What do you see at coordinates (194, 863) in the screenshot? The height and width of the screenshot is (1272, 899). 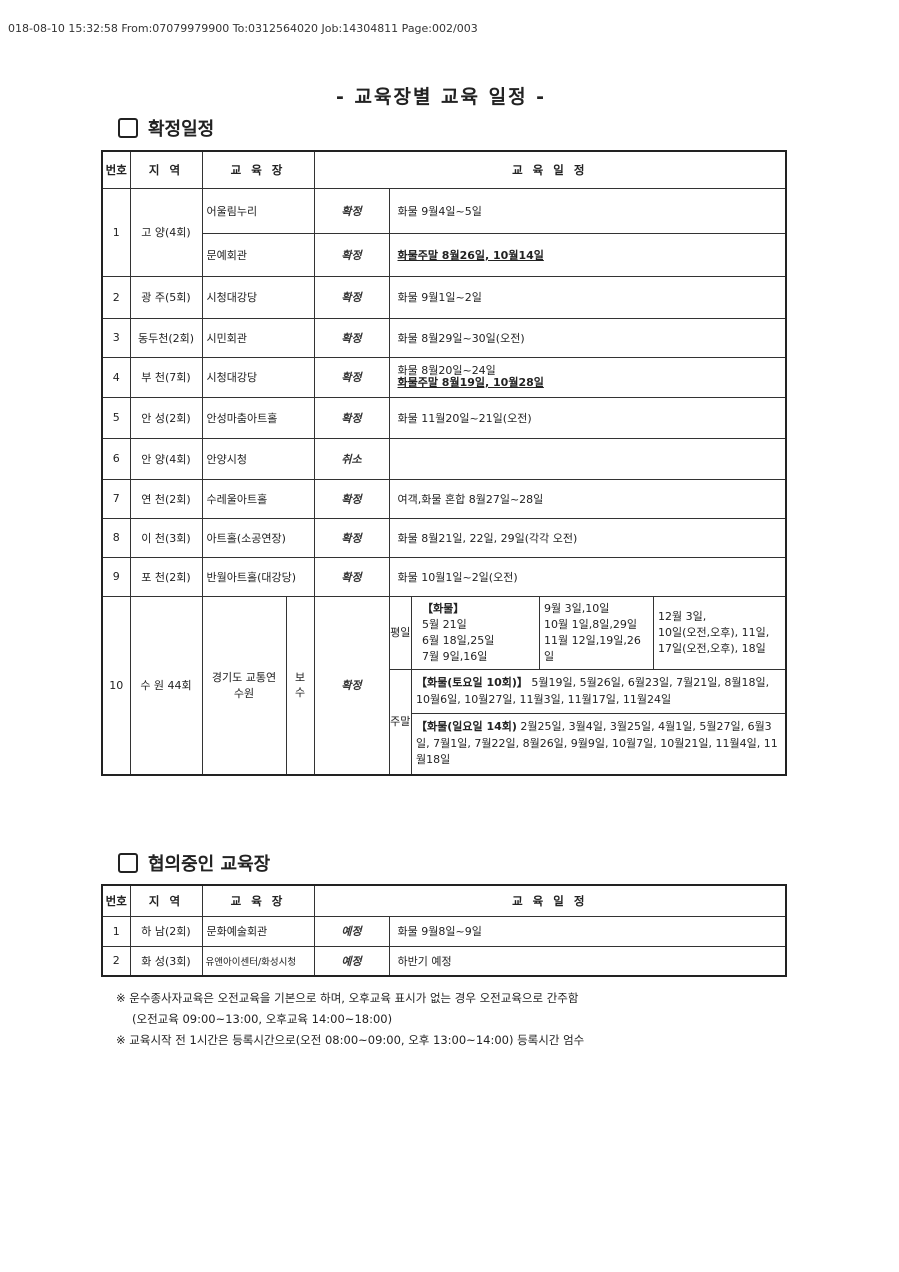 I see `section-negotiating-heading: 협의중인 교육장` at bounding box center [194, 863].